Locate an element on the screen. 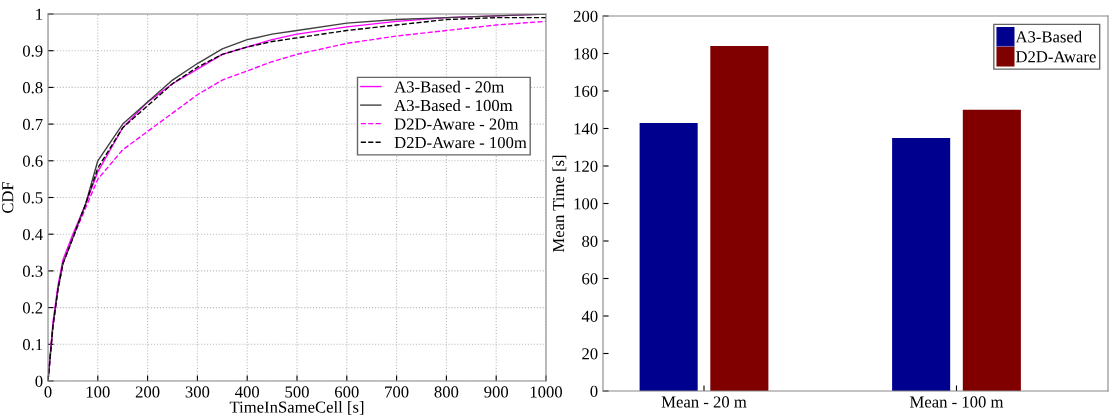 The height and width of the screenshot is (419, 1110). x-tick-label: 1000 is located at coordinates (546, 392).